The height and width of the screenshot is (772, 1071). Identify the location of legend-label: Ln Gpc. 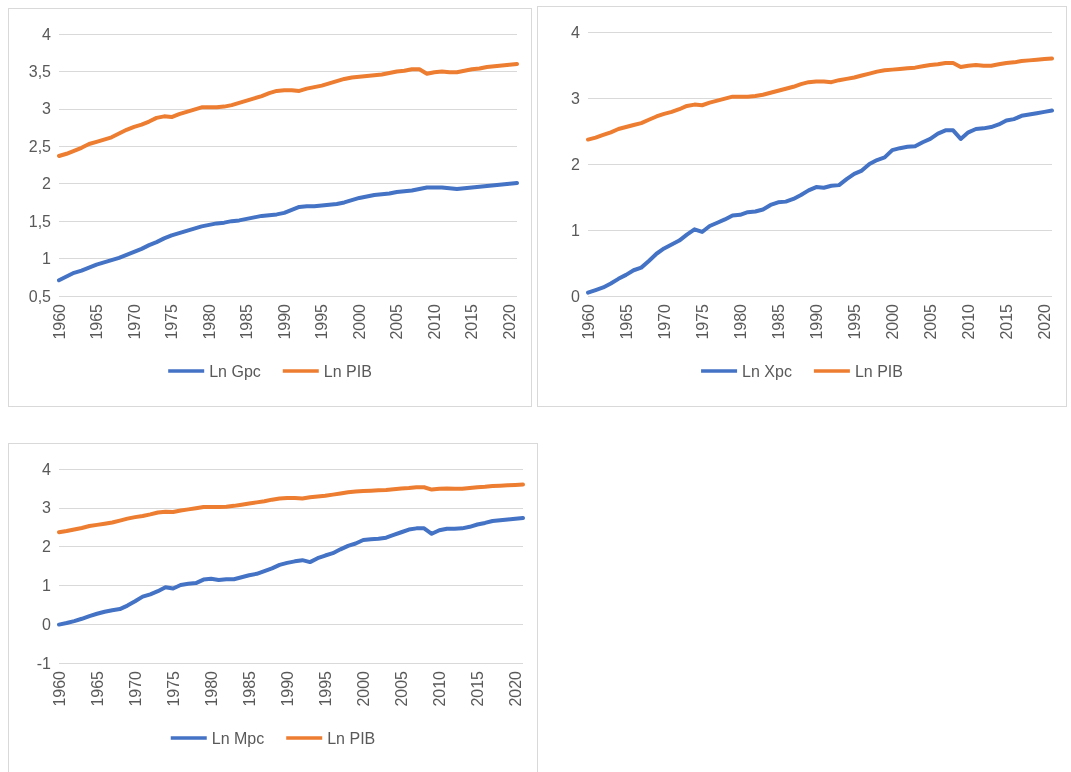
(235, 371).